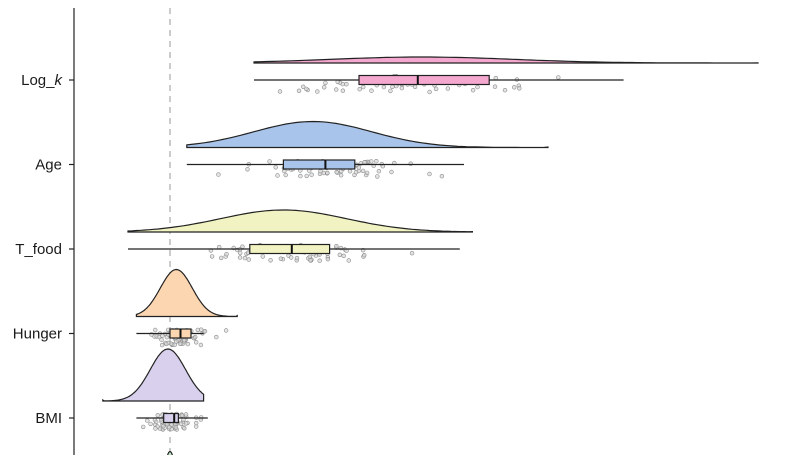  What do you see at coordinates (38, 249) in the screenshot?
I see `category-label: T_food` at bounding box center [38, 249].